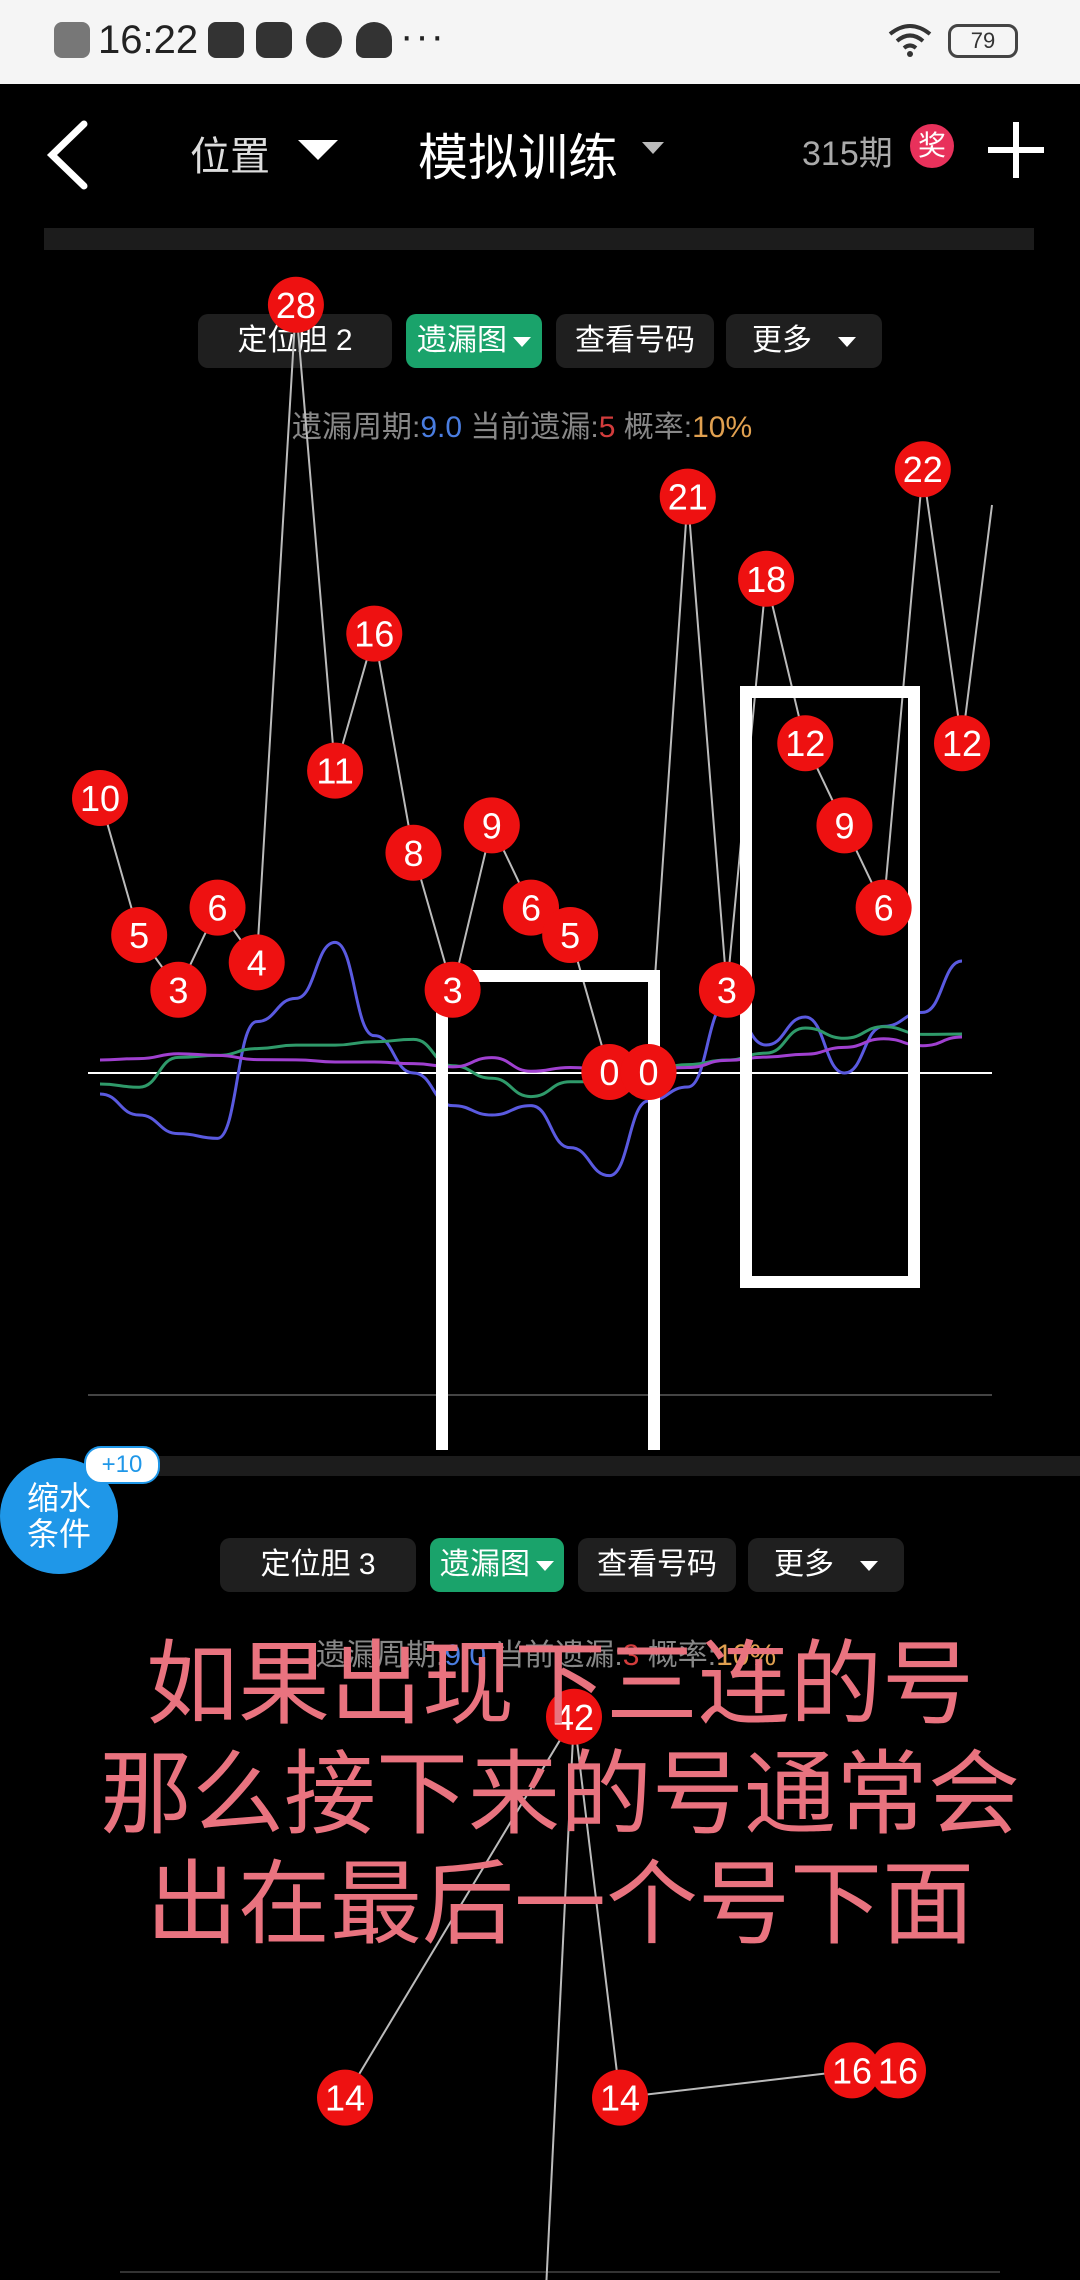 The height and width of the screenshot is (2280, 1080). Describe the element at coordinates (530, 427) in the screenshot. I see `current-label: 当前遗漏:` at that location.